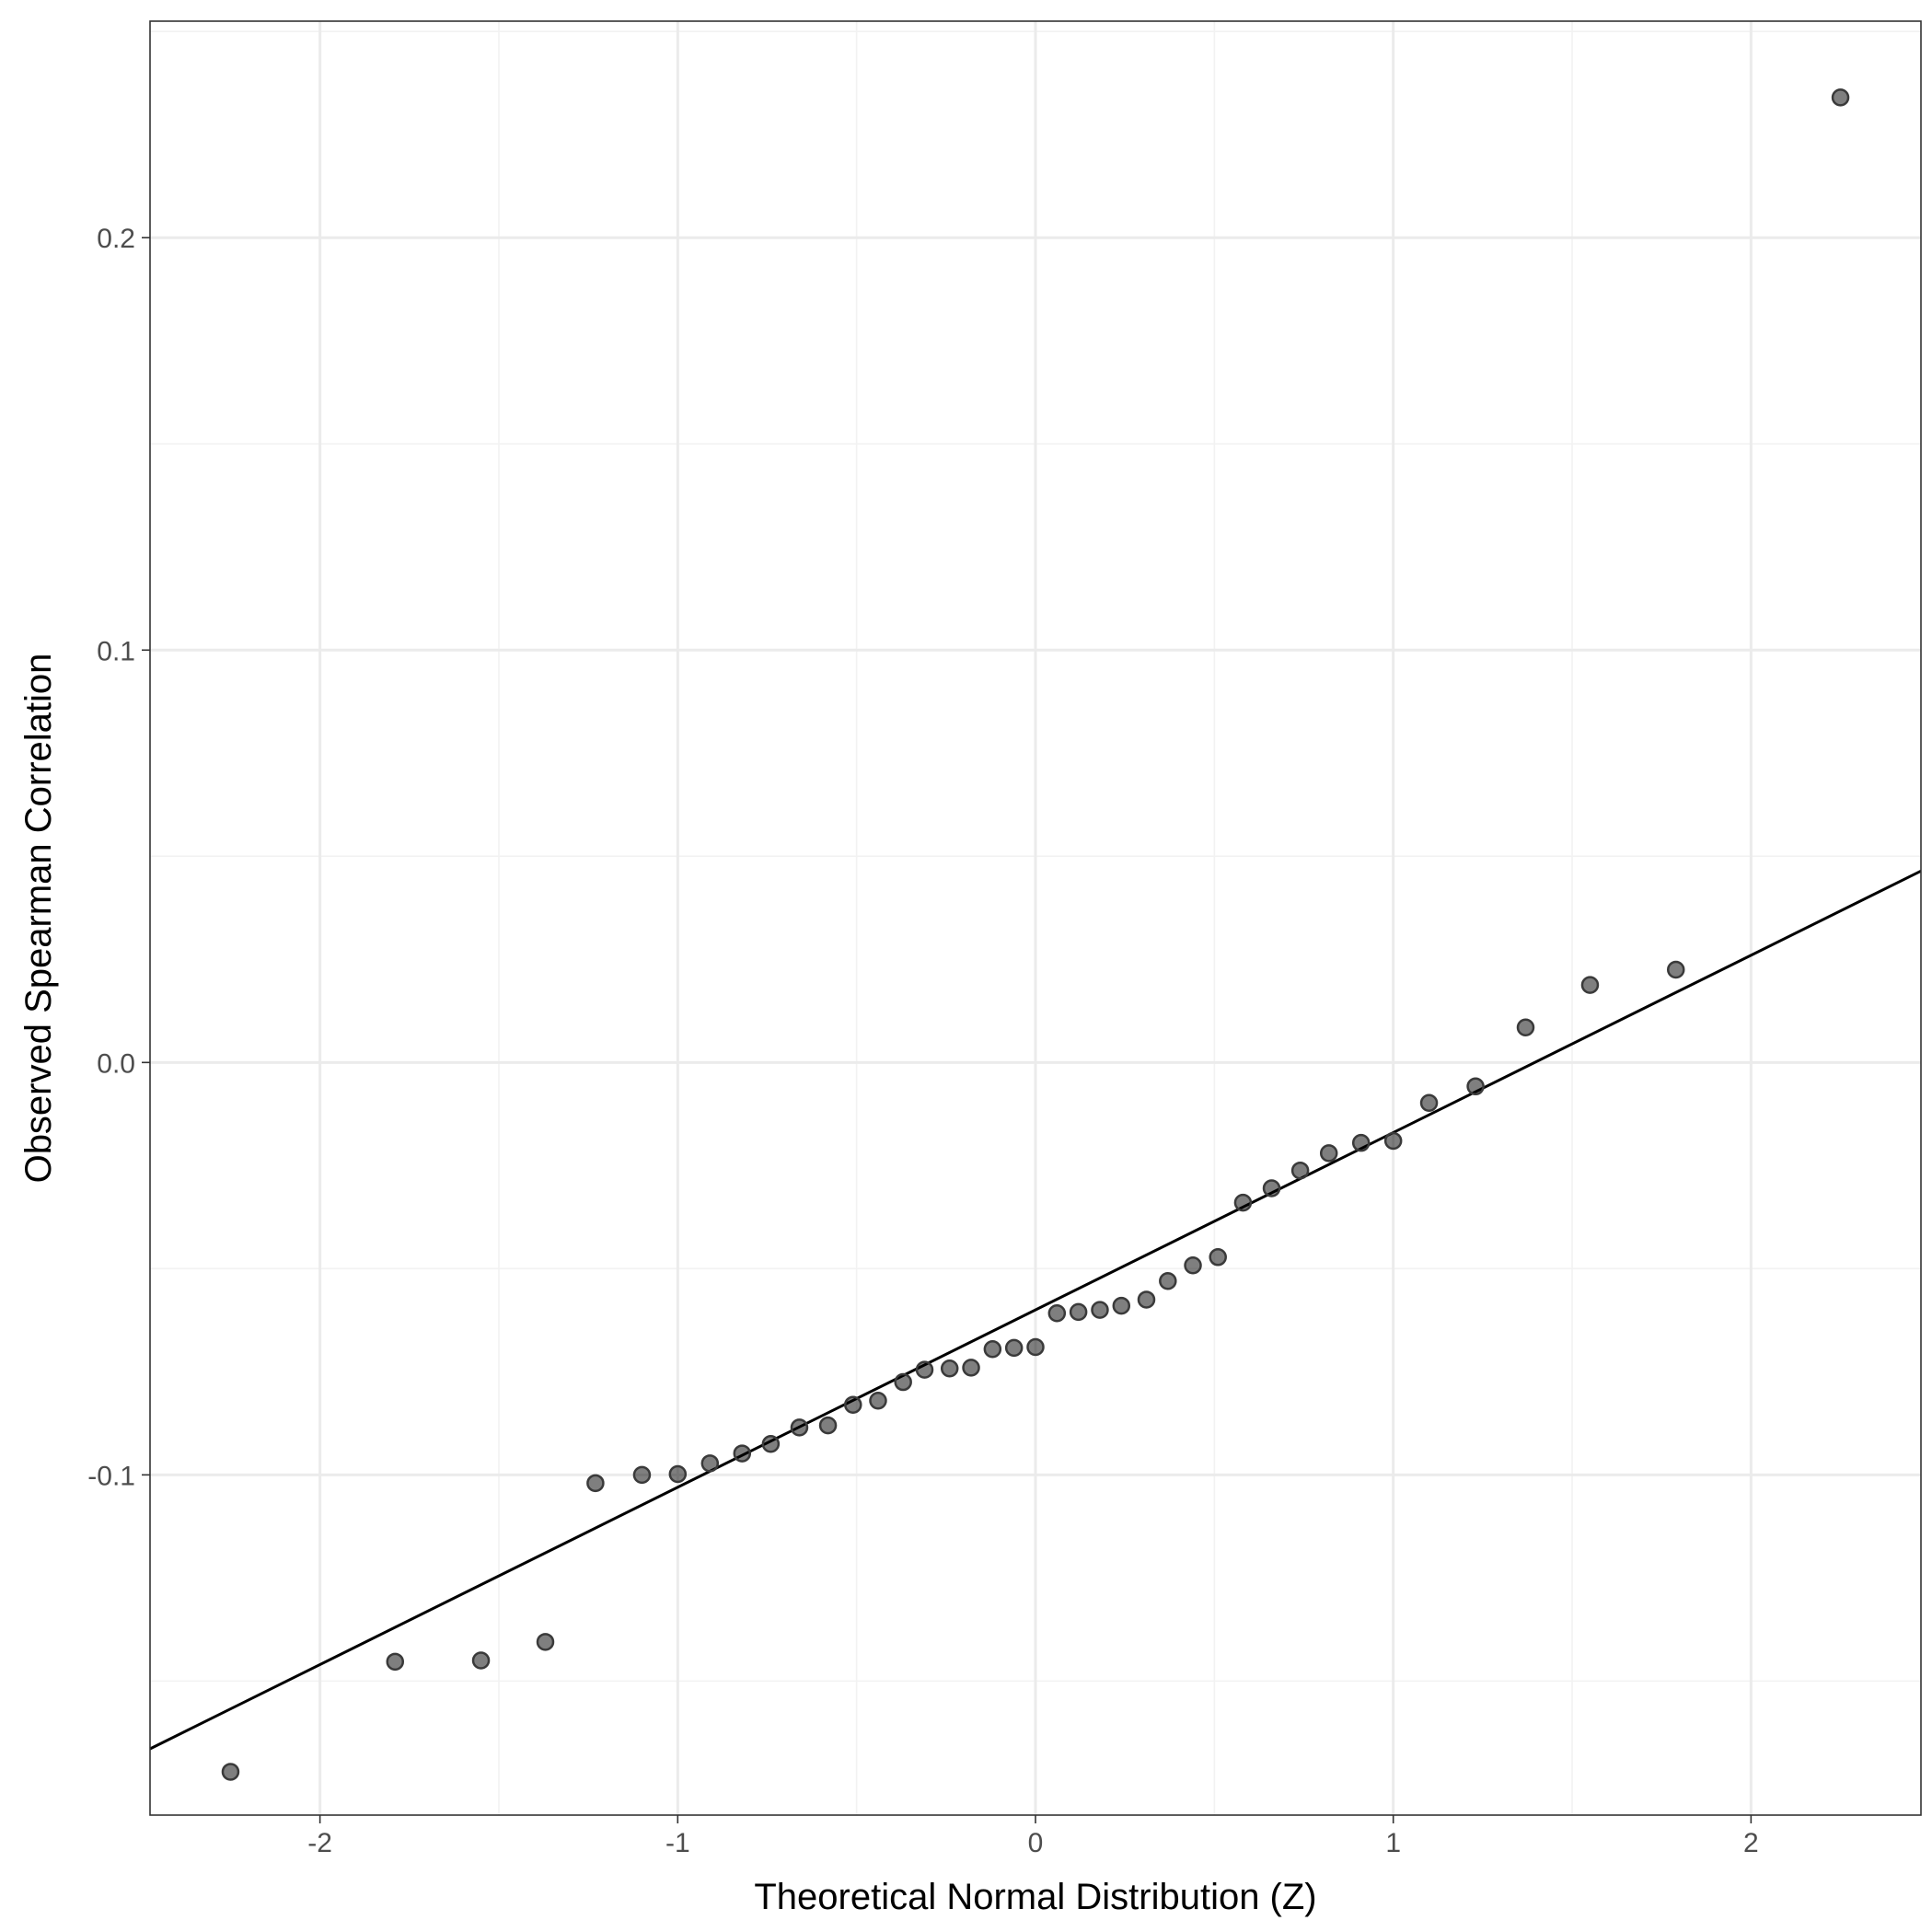  What do you see at coordinates (678, 1843) in the screenshot?
I see `x-tick-label: -1` at bounding box center [678, 1843].